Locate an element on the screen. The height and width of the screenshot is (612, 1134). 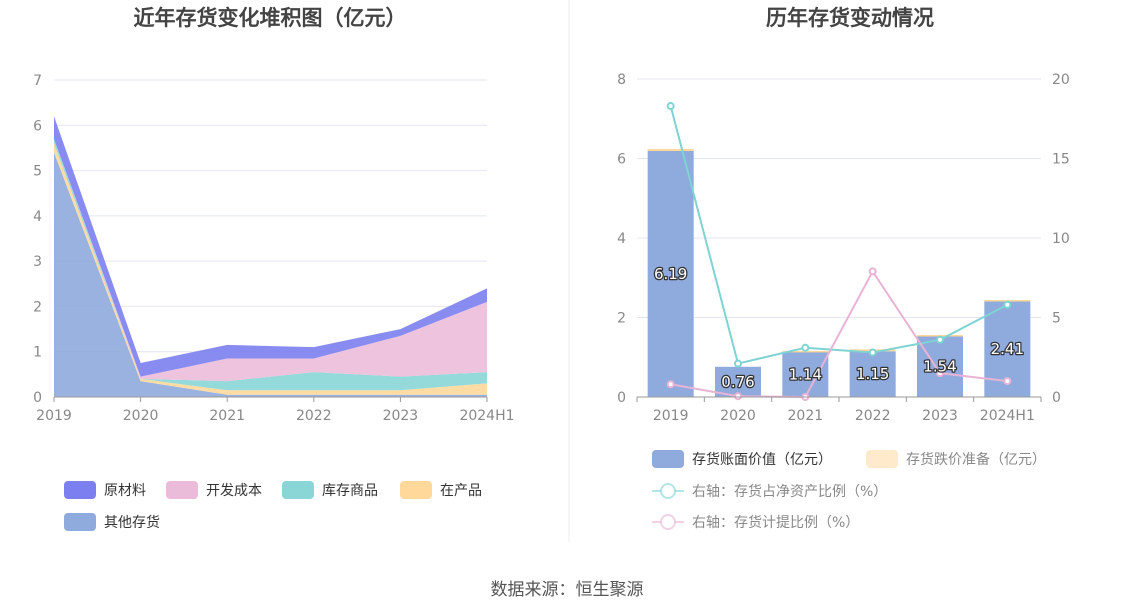
right-bars is located at coordinates (839, 272).